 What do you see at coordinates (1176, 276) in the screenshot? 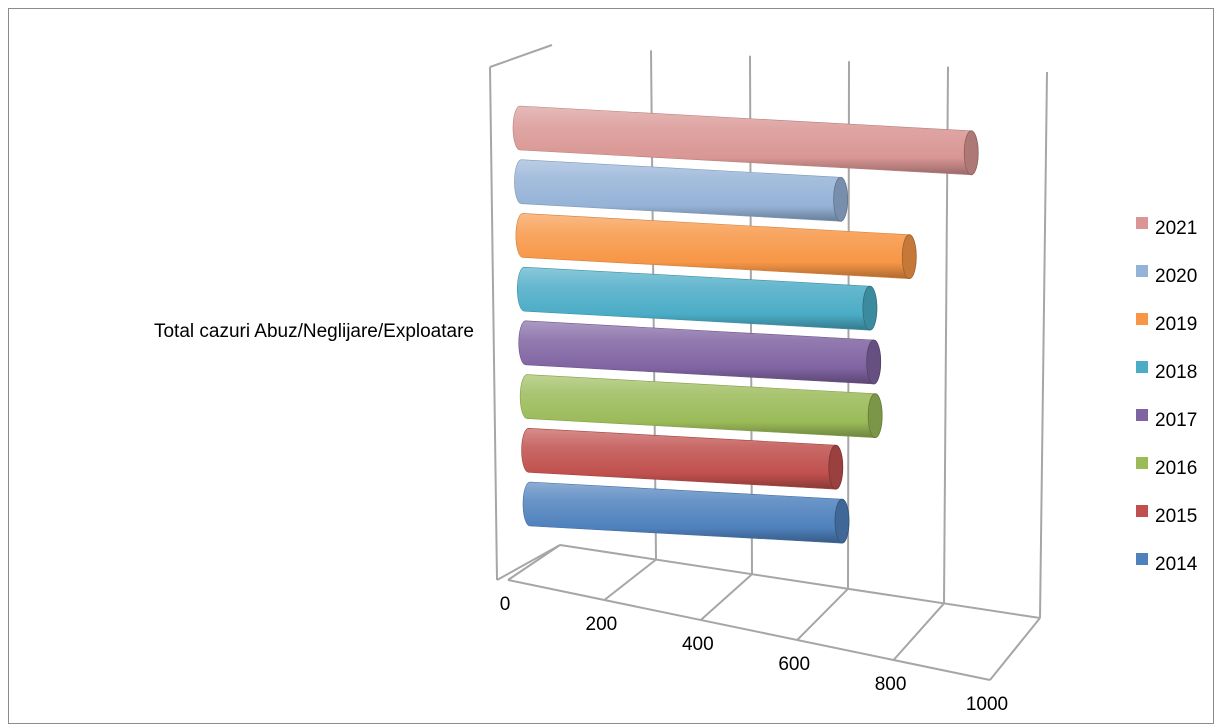
I see `legend-label-2020: 2020` at bounding box center [1176, 276].